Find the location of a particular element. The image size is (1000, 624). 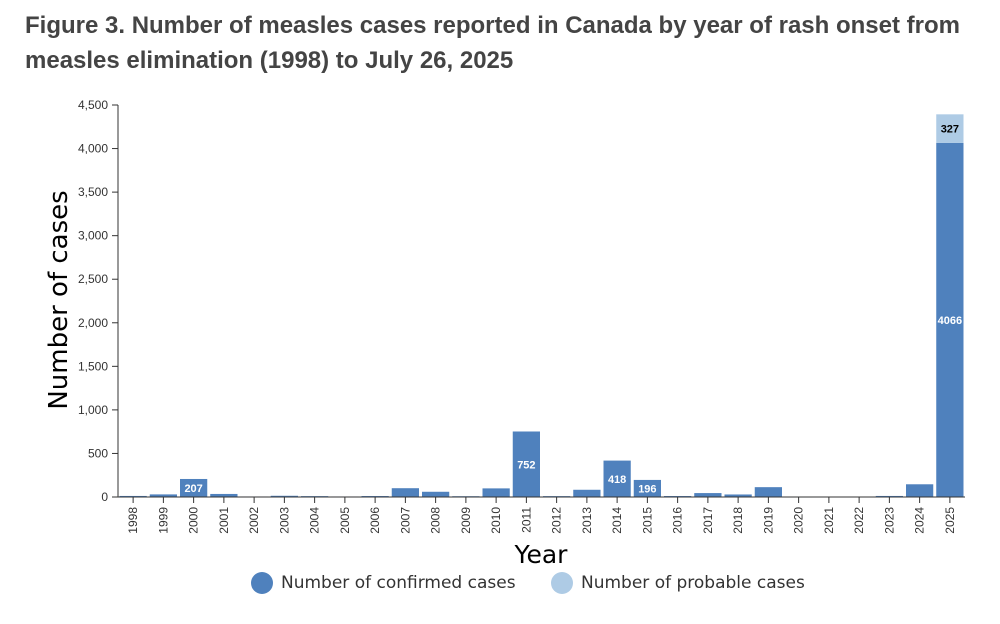

legend-item-probable: Number of probable cases is located at coordinates (678, 583).